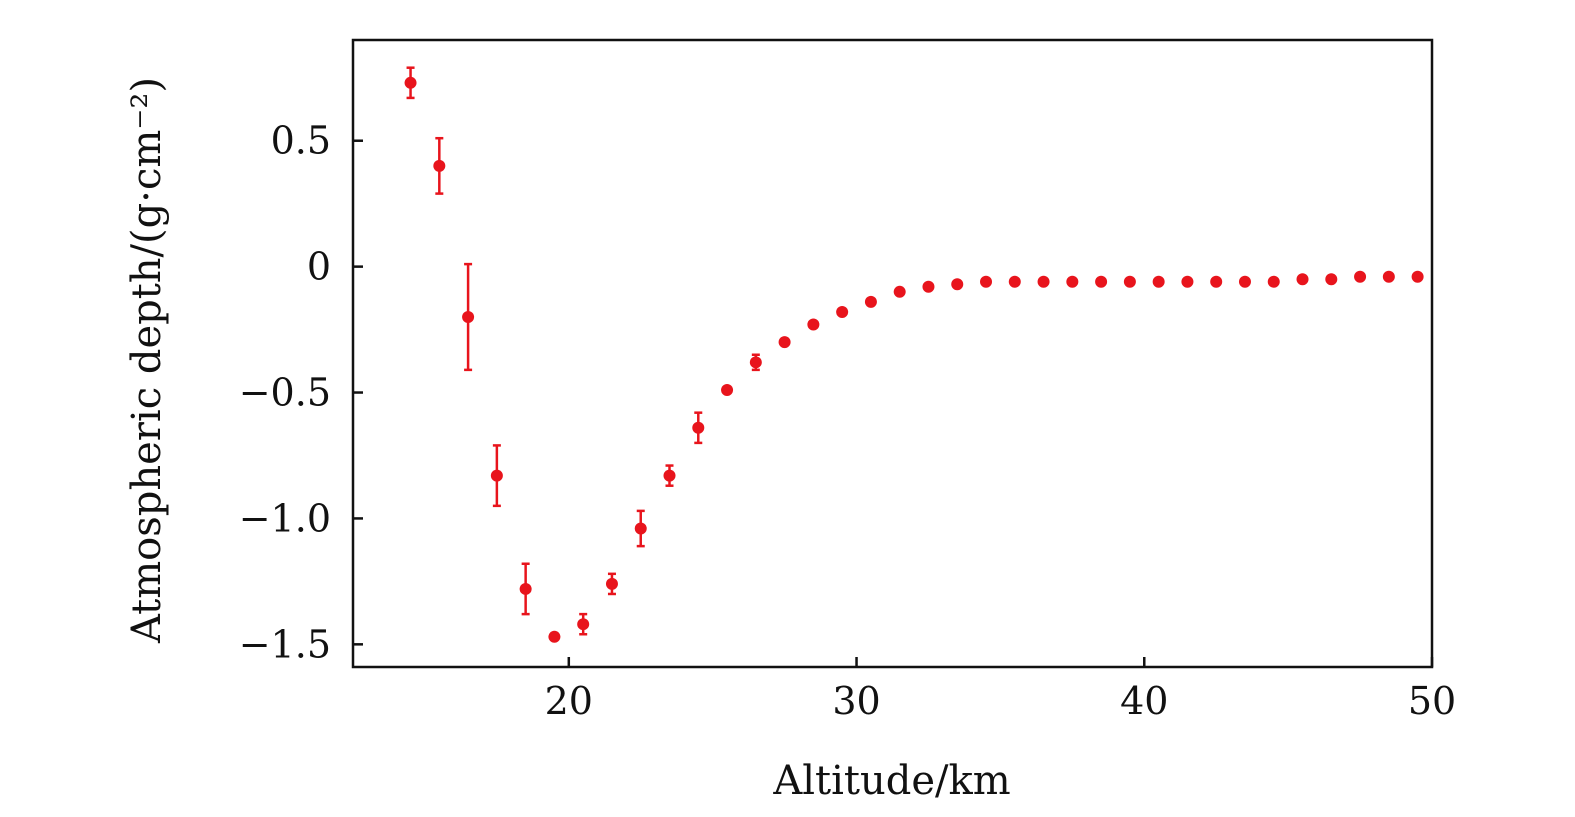 This screenshot has height=817, width=1575. Describe the element at coordinates (285, 393) in the screenshot. I see `y-tick-label: −0.5` at that location.